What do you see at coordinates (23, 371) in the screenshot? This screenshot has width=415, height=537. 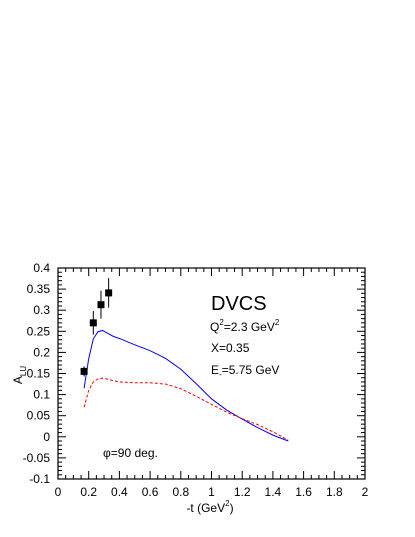 I see `y-axis-title-subscript: LU` at bounding box center [23, 371].